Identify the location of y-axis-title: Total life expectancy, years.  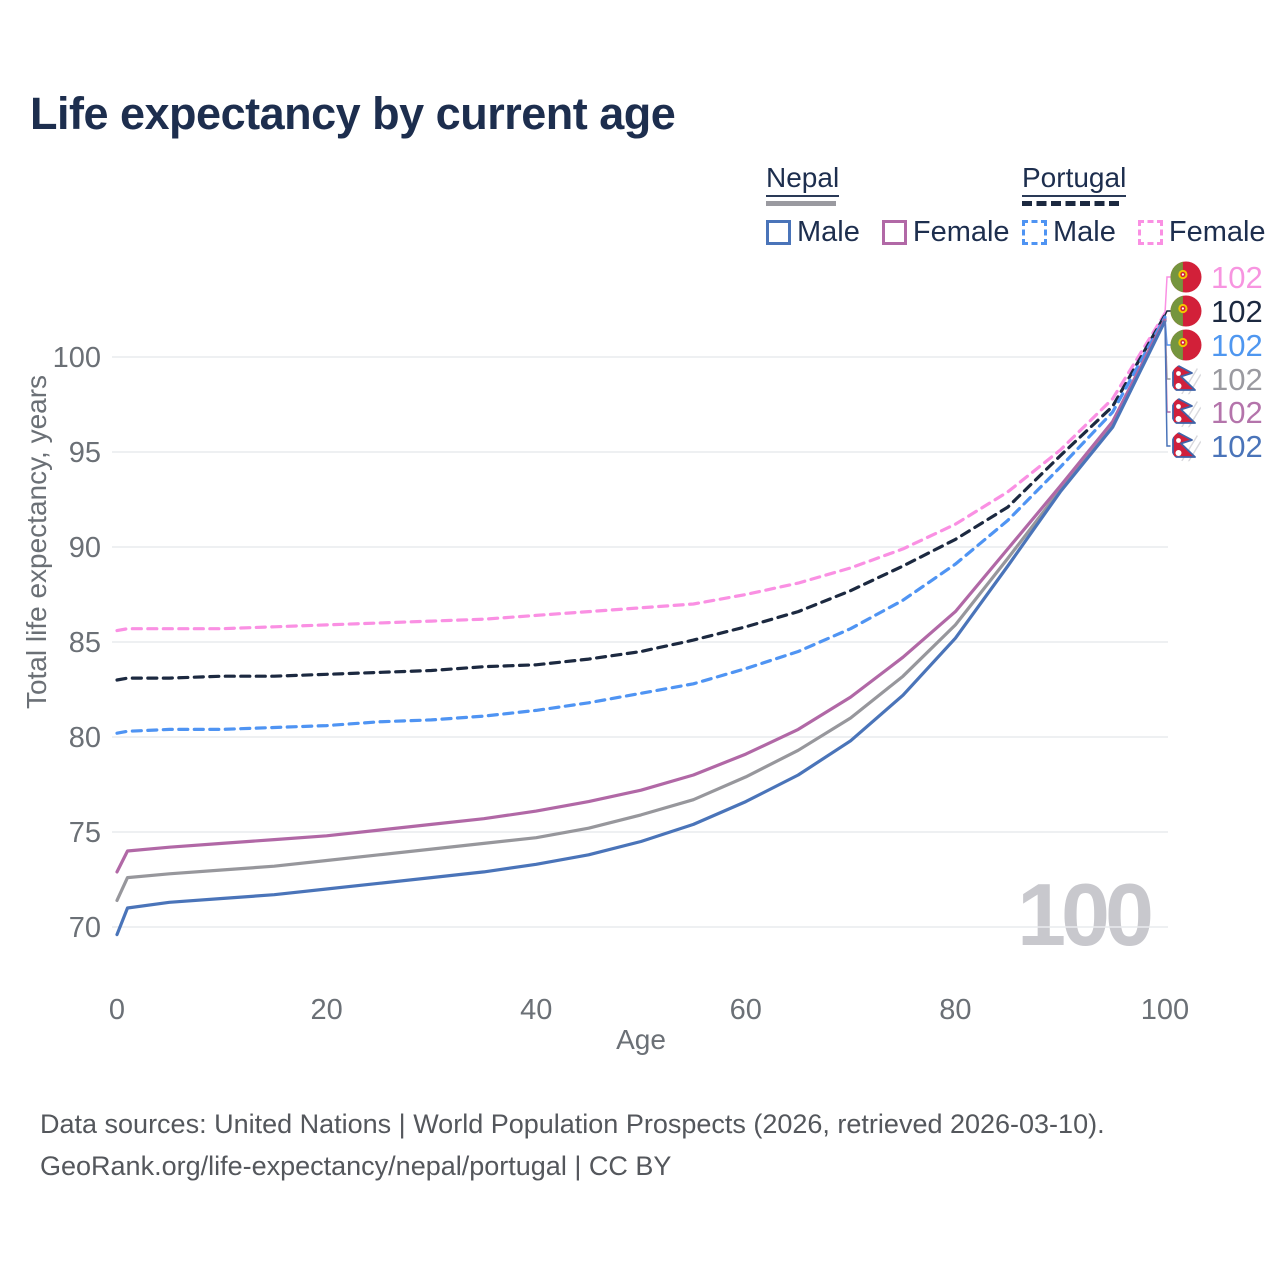
(36, 542).